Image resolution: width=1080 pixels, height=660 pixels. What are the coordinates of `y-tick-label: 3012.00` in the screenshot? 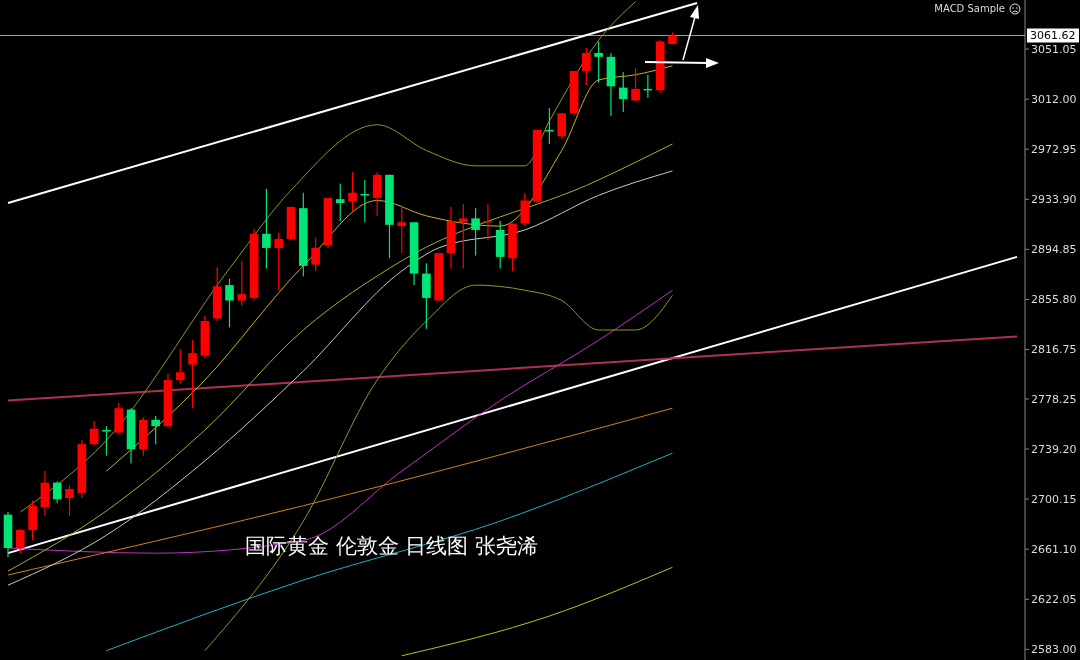 It's located at (1054, 99).